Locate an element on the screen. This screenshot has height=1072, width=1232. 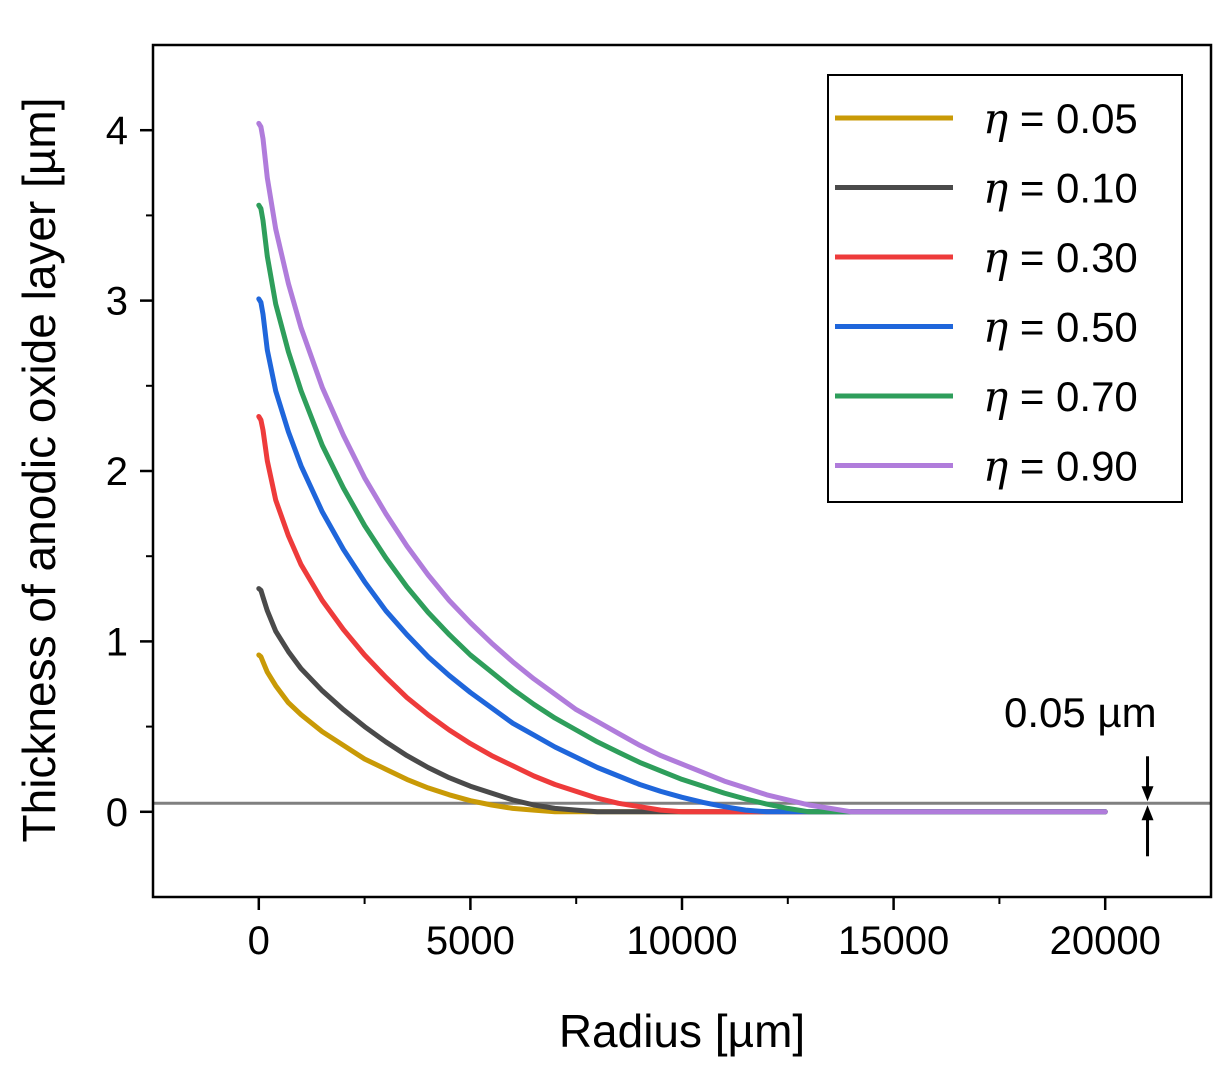
arrow-down-head is located at coordinates (1147, 794).